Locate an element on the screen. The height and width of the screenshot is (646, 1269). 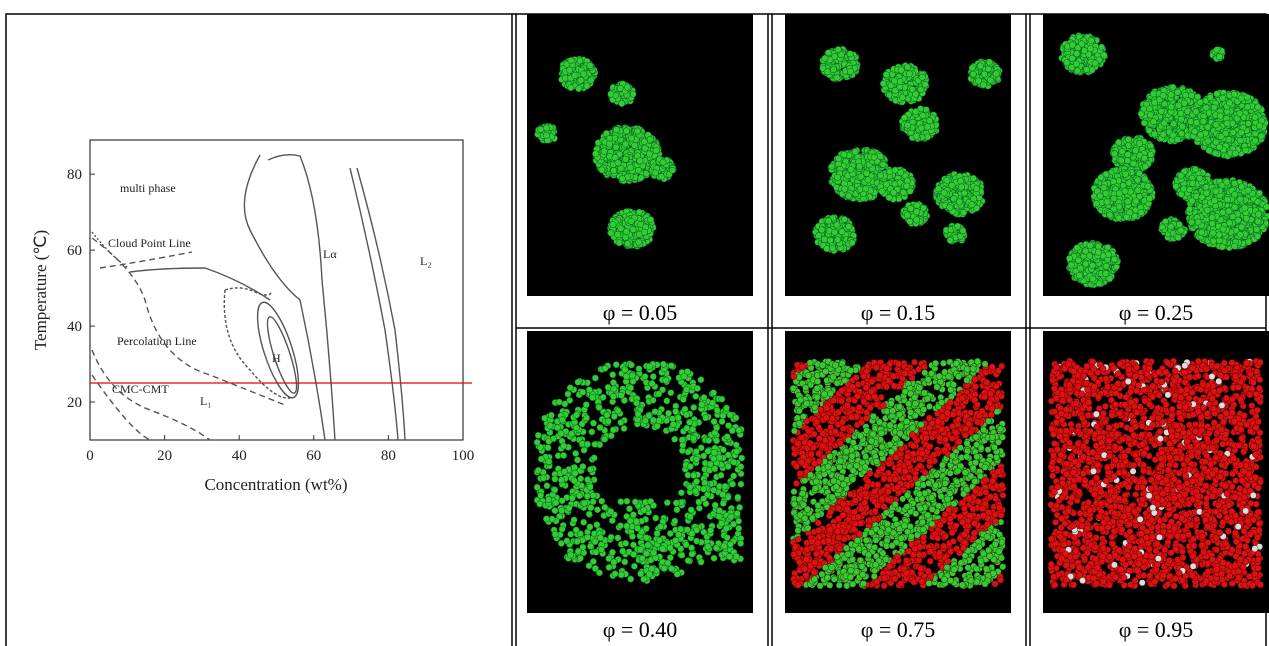
y-tick-label: 40 is located at coordinates (74, 327).